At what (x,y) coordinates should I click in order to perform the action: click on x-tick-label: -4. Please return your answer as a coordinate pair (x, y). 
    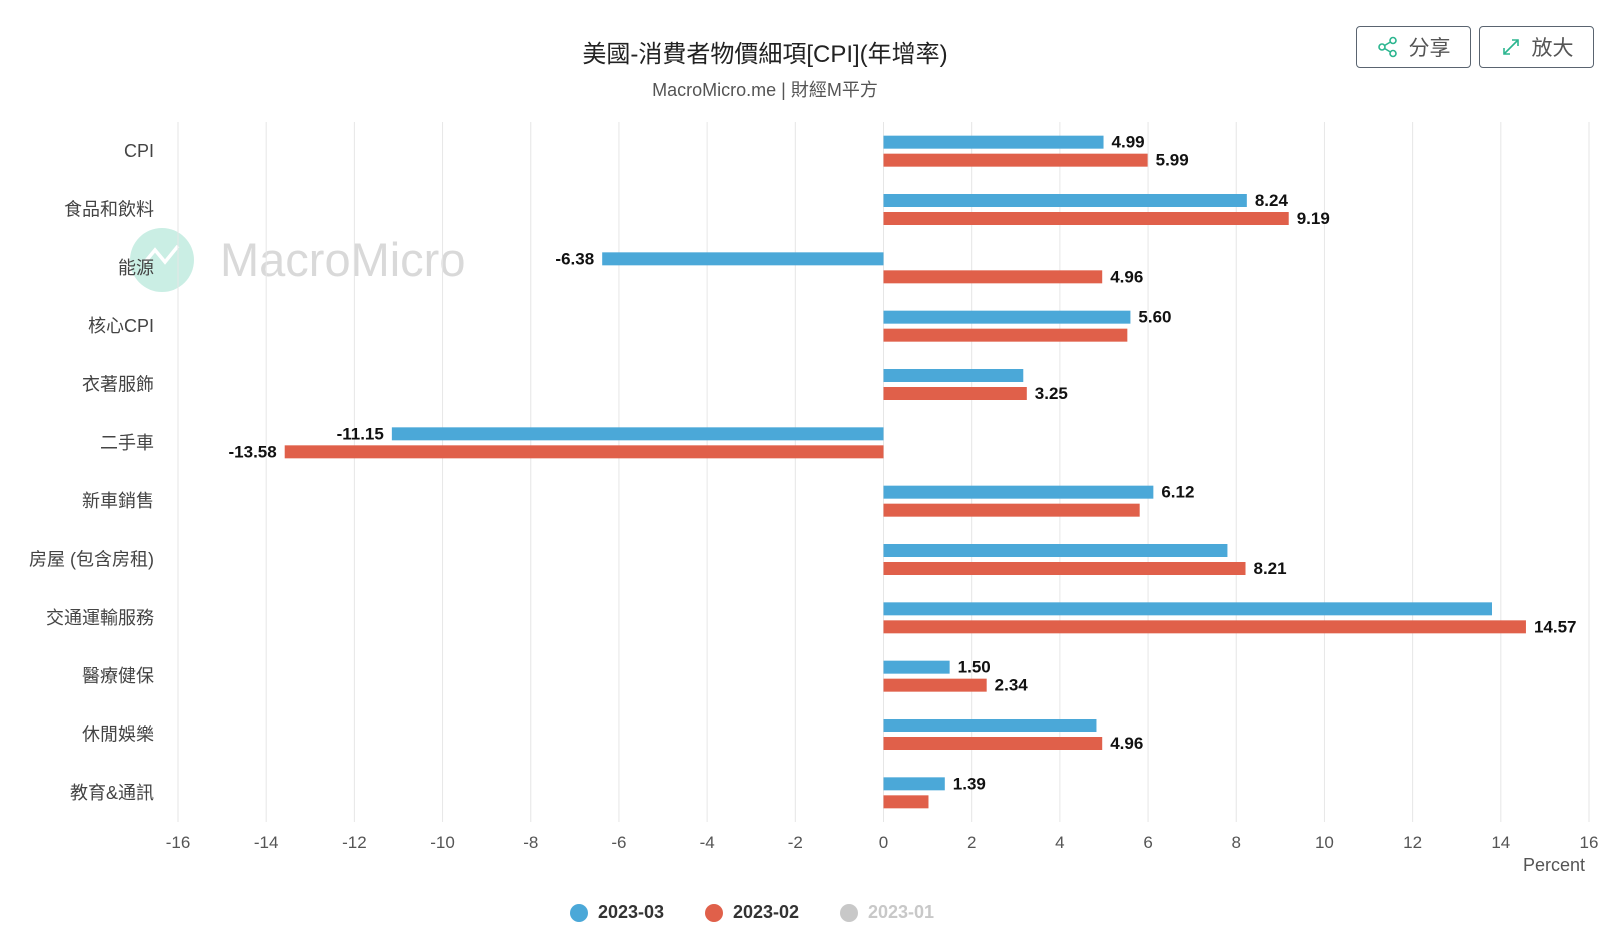
    Looking at the image, I should click on (707, 842).